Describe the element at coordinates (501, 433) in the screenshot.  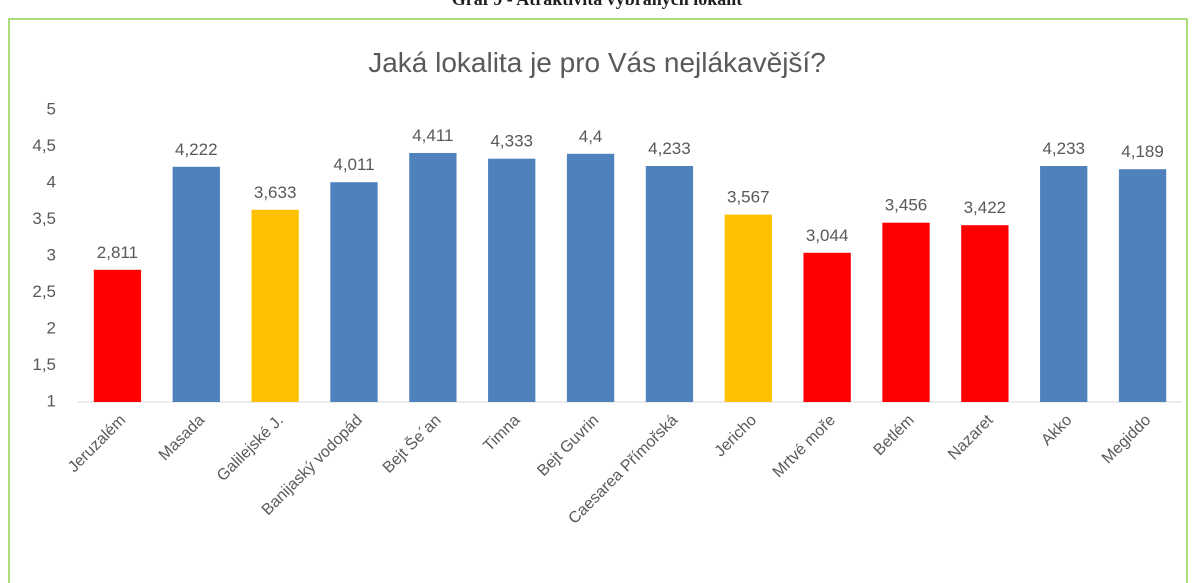
I see `x-tick-label: Timna` at that location.